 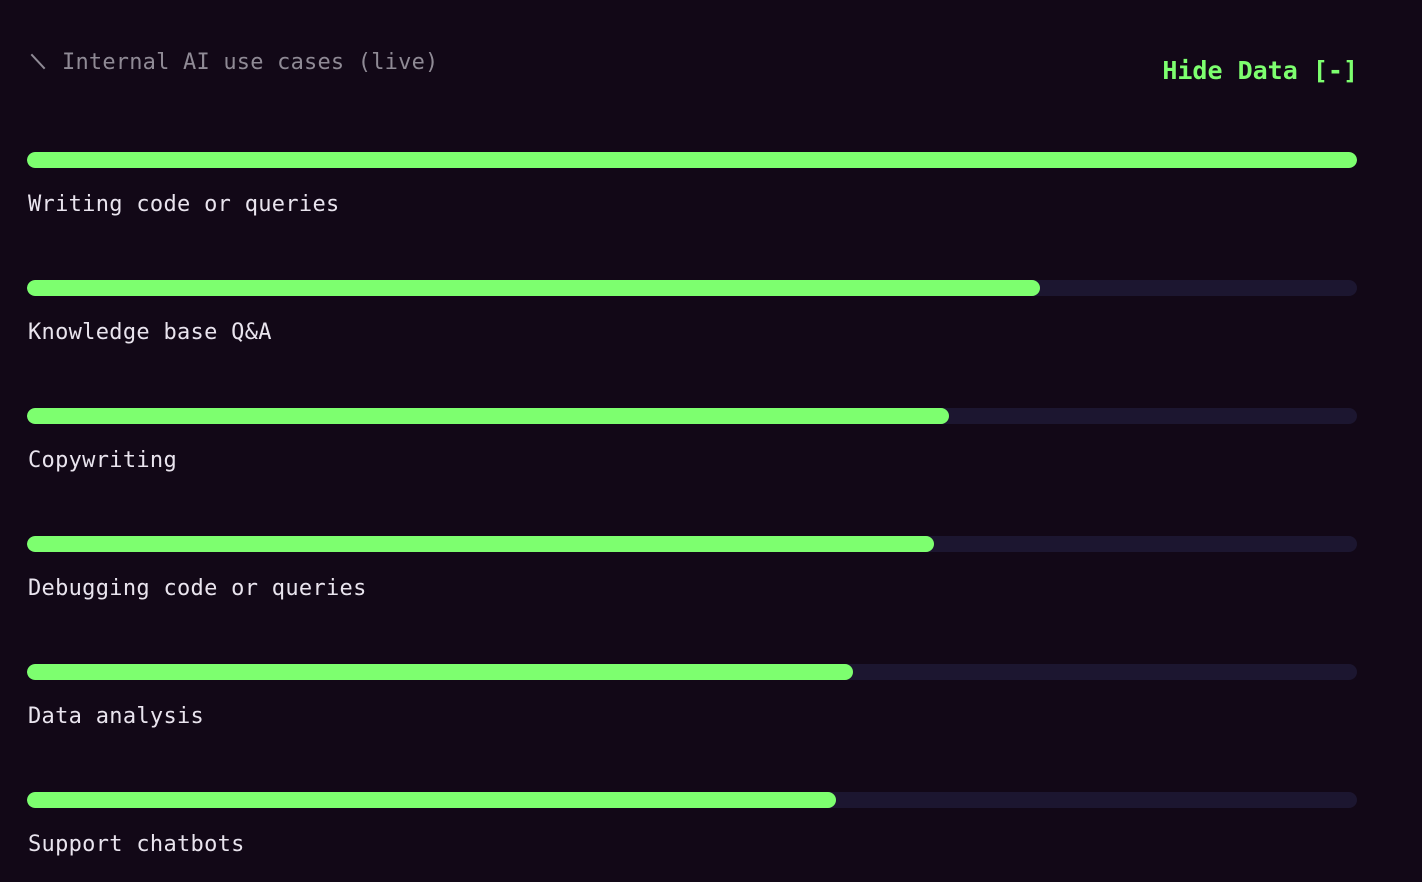 I want to click on bar-label: Support chatbots, so click(x=136, y=844).